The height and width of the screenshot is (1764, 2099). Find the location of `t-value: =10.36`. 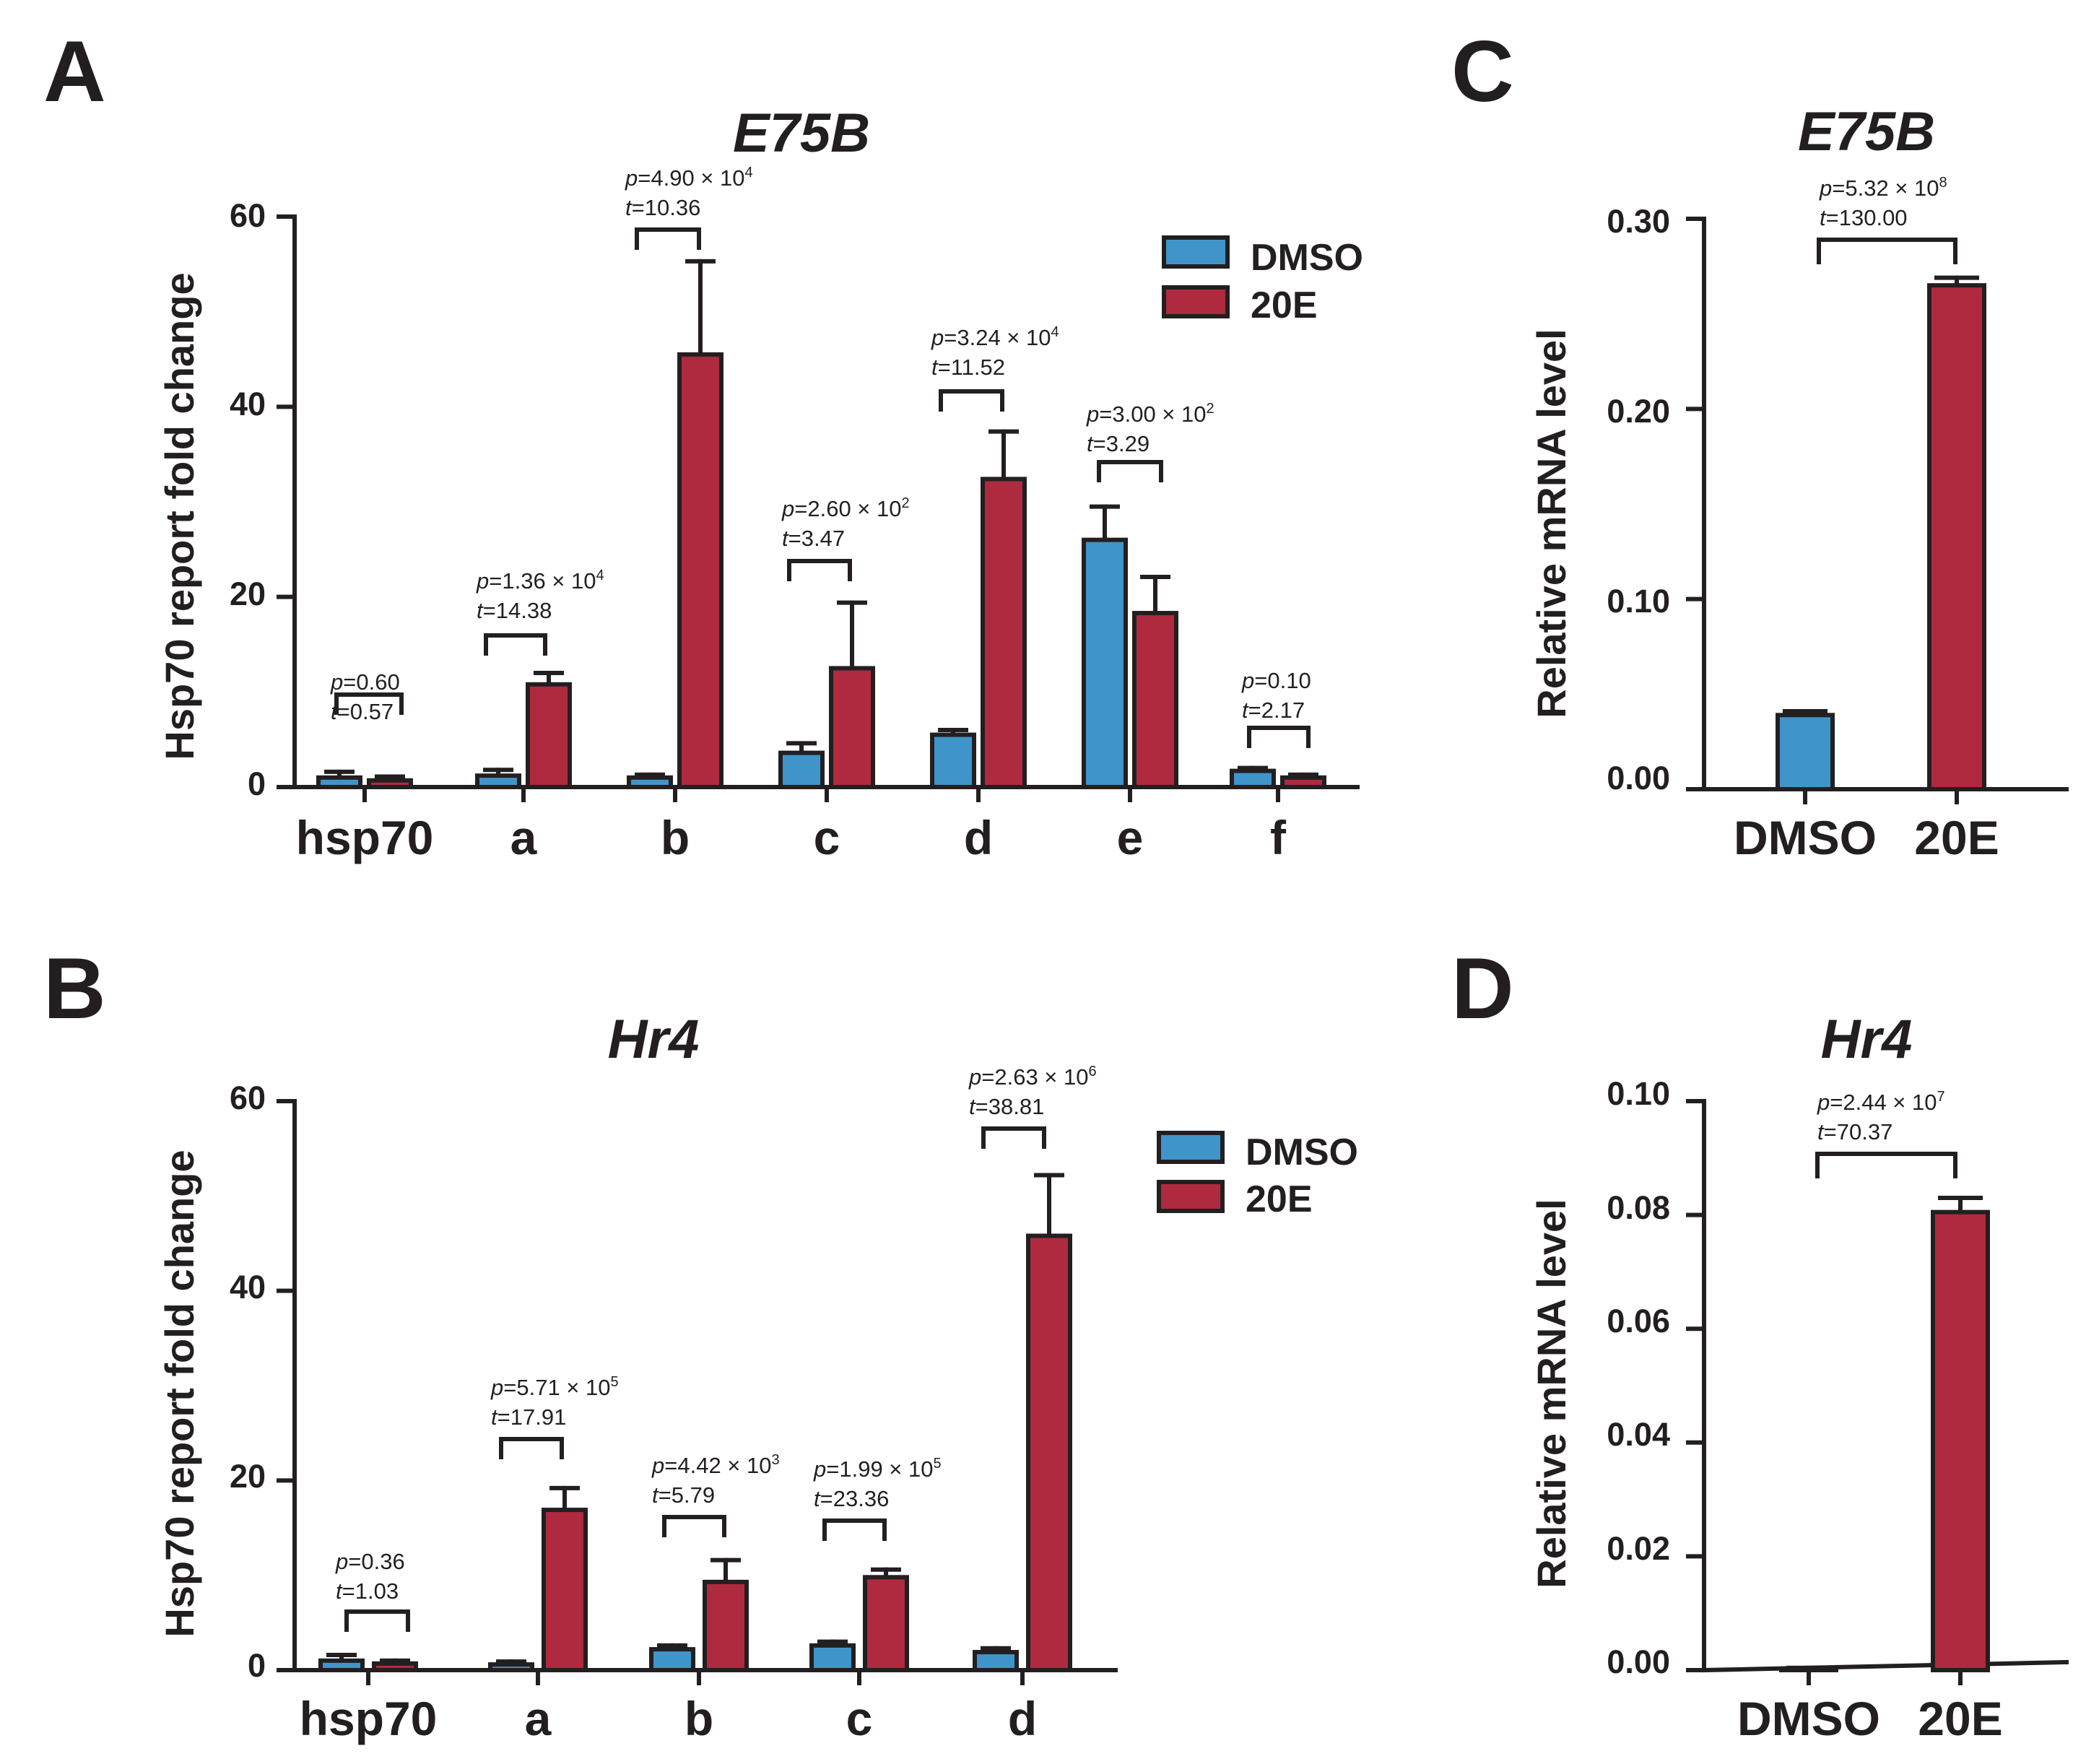

t-value: =10.36 is located at coordinates (666, 207).